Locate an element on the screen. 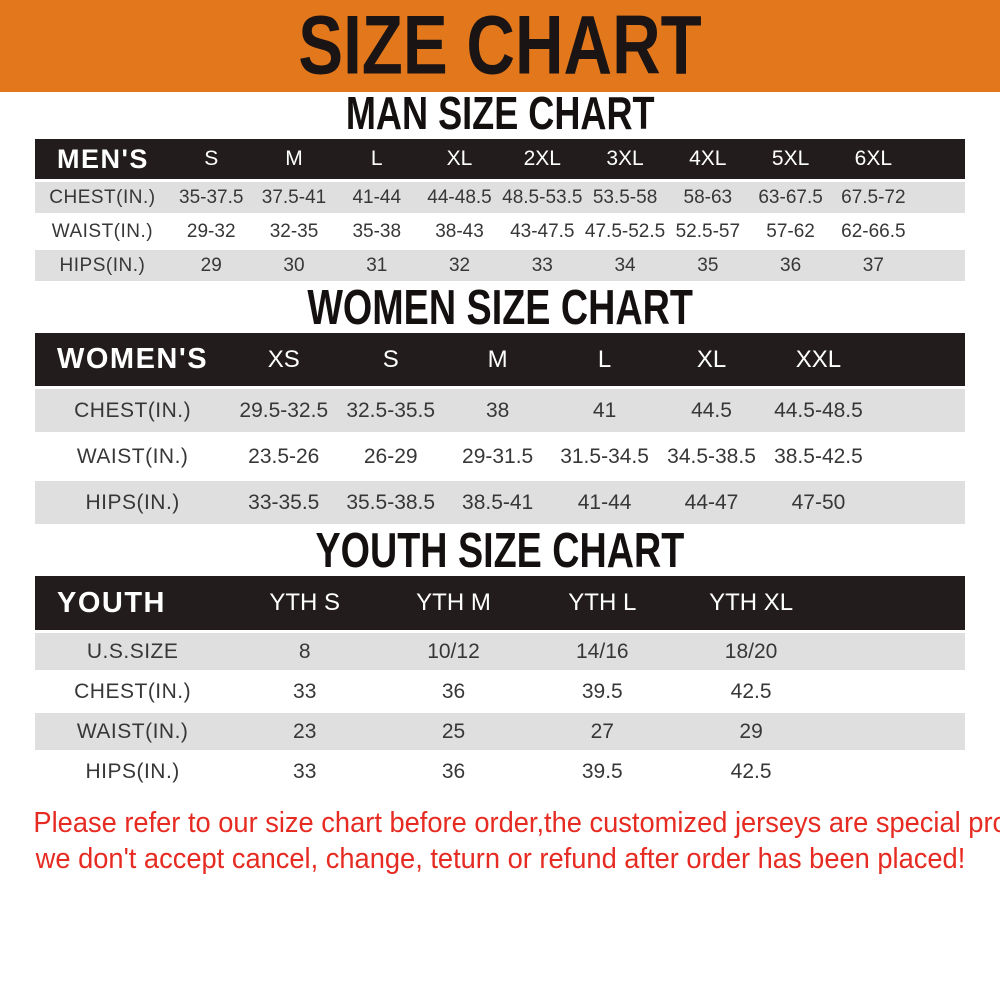  size-value-cell: 58-63 is located at coordinates (708, 197).